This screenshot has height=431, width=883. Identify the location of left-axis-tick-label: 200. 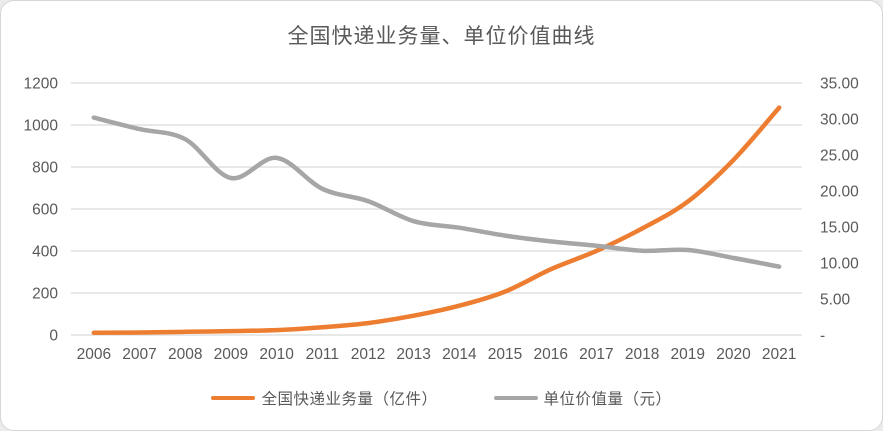
(45, 294).